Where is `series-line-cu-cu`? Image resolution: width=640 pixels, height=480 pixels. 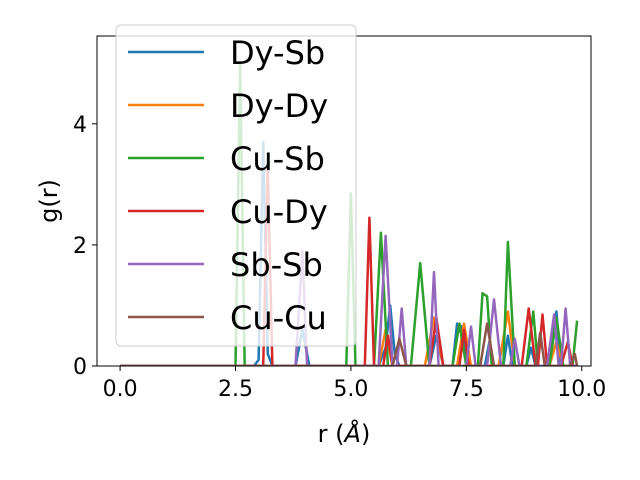
series-line-cu-cu is located at coordinates (349, 344).